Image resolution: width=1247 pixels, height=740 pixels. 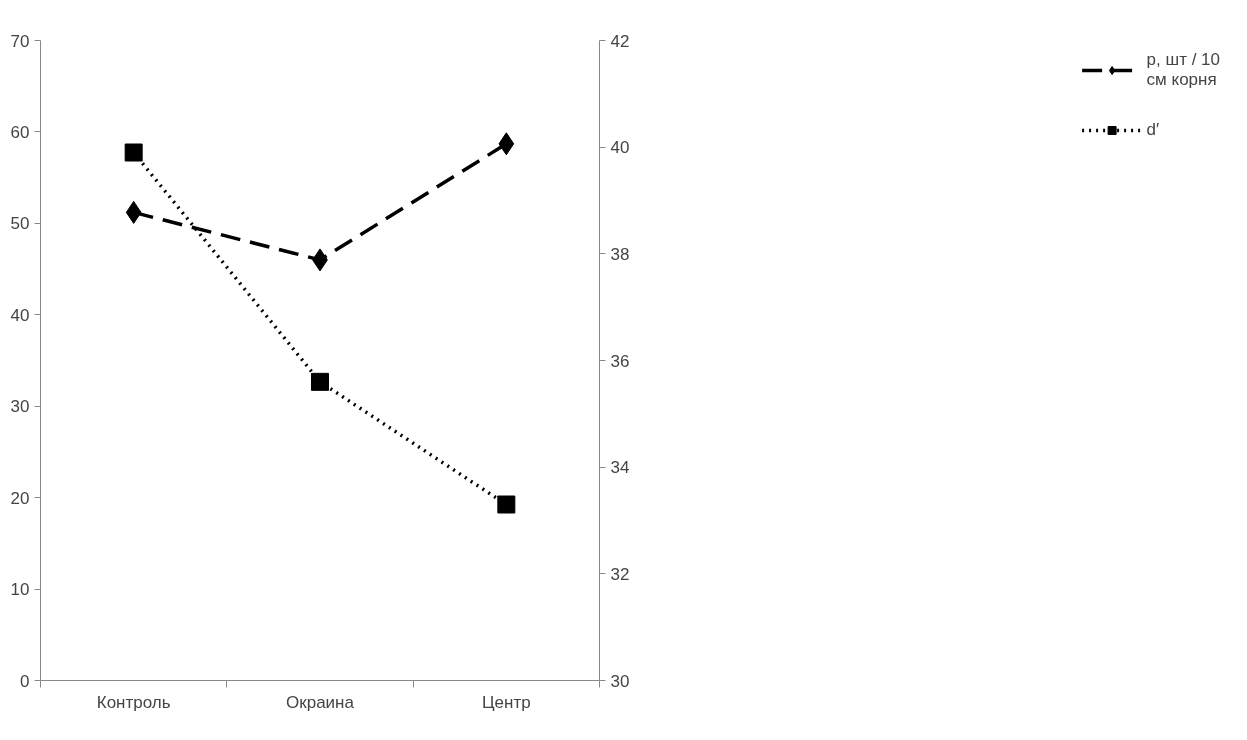 What do you see at coordinates (25, 681) in the screenshot?
I see `y-tick-label: 0` at bounding box center [25, 681].